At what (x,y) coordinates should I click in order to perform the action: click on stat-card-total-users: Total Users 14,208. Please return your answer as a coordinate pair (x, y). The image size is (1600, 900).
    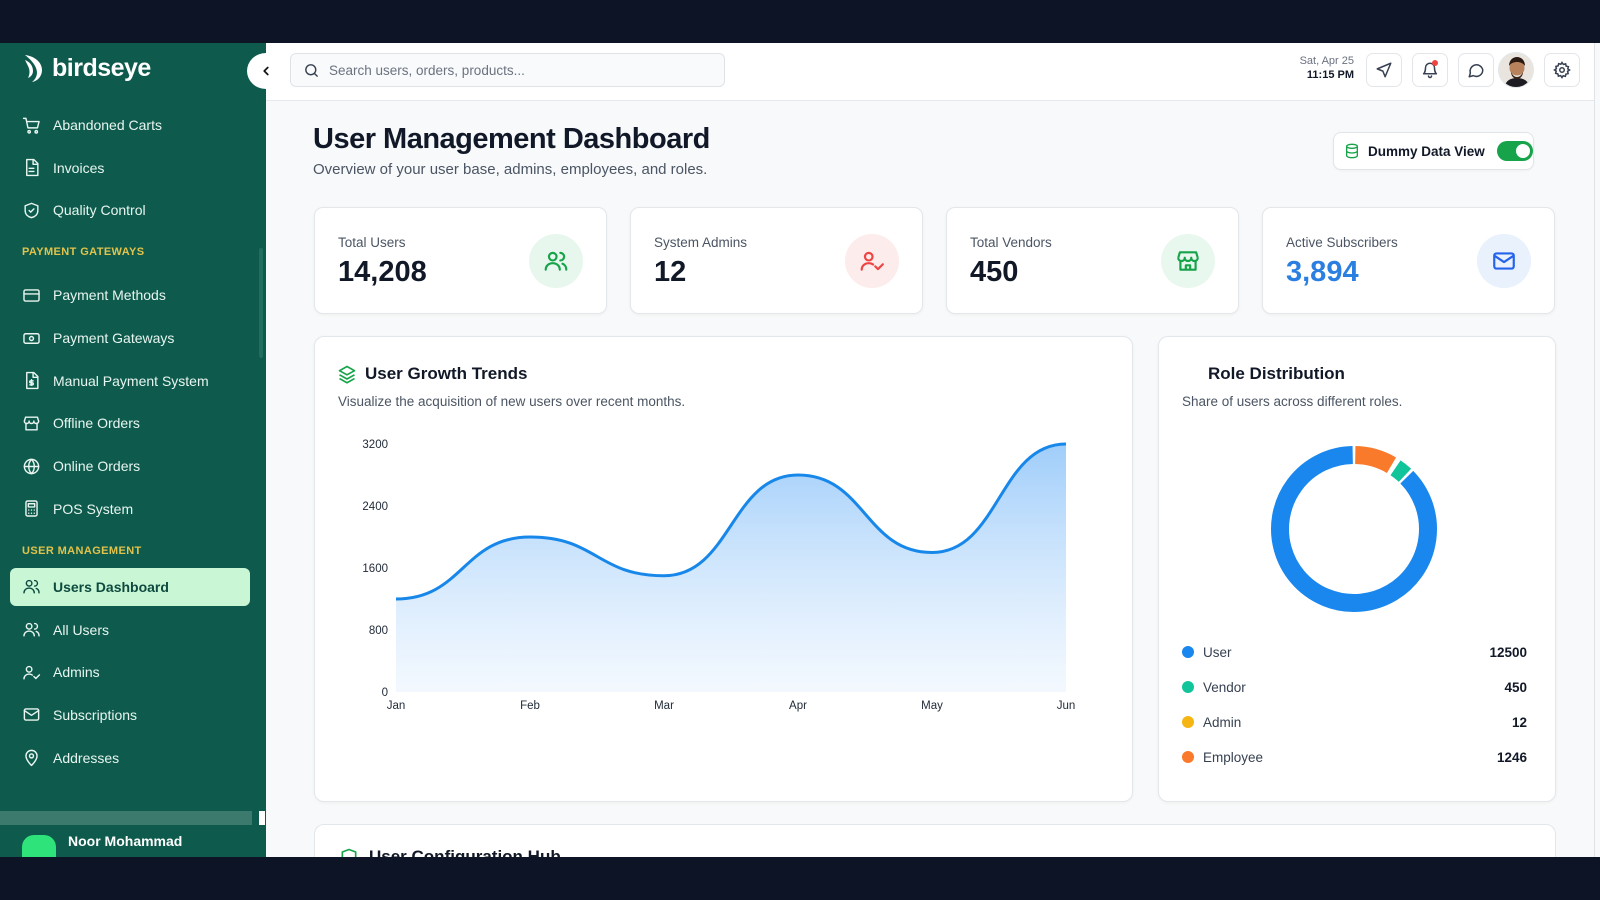
    Looking at the image, I should click on (460, 260).